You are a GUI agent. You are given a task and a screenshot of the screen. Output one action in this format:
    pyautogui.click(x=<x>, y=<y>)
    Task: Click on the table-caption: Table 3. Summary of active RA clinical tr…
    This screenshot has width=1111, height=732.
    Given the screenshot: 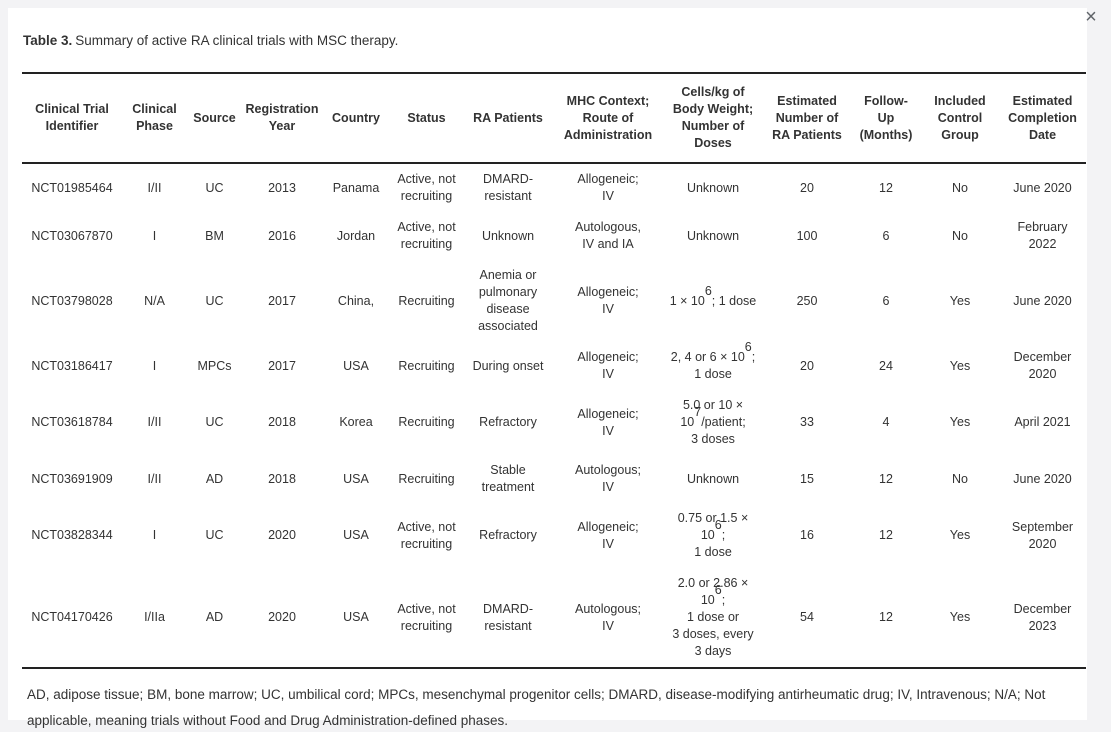 What is the action you would take?
    pyautogui.click(x=547, y=28)
    